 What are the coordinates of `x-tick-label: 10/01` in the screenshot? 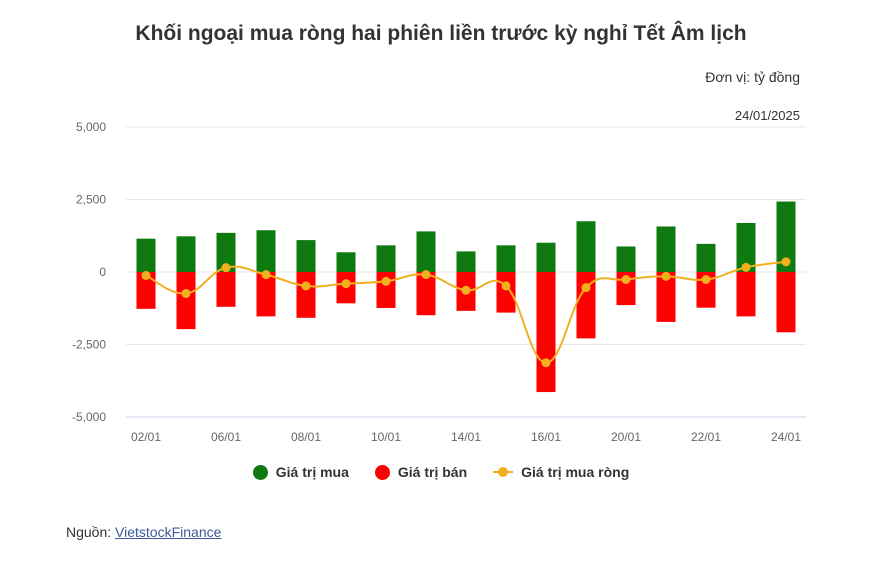 It's located at (386, 437).